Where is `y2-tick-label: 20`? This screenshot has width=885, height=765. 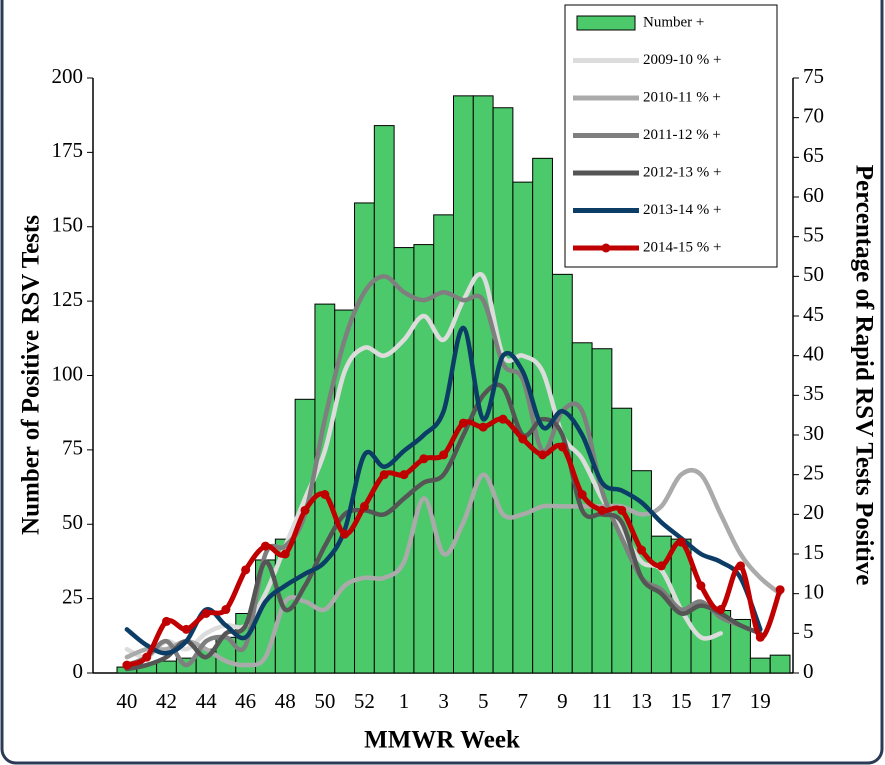 y2-tick-label: 20 is located at coordinates (813, 512).